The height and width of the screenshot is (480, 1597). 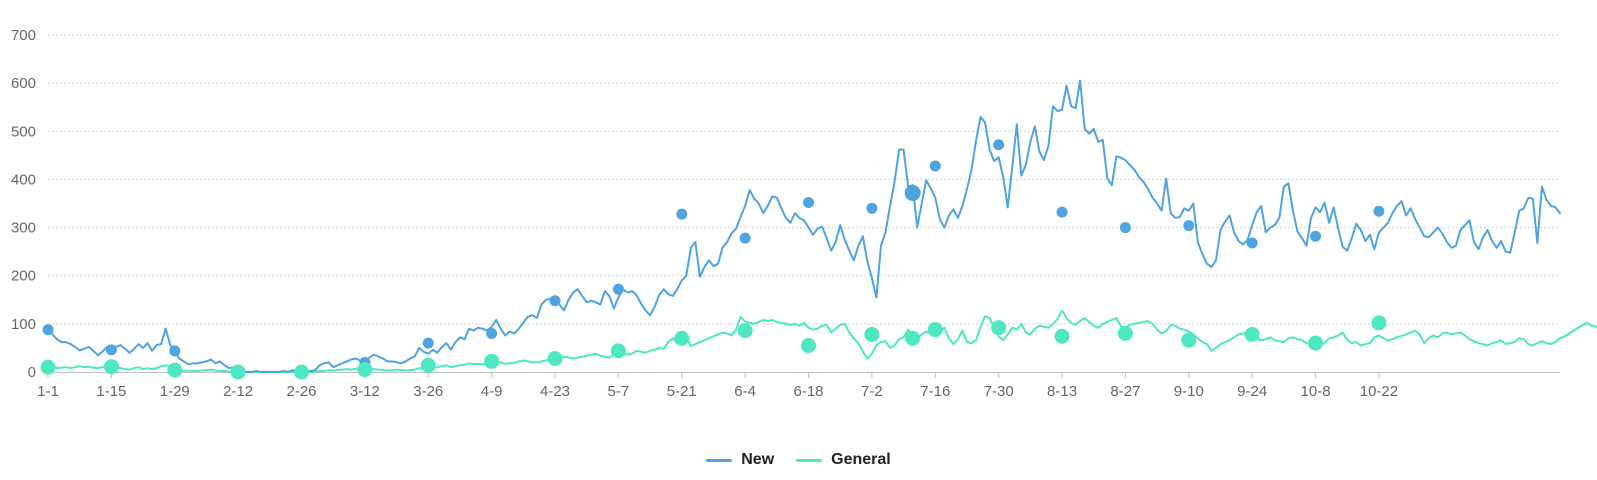 I want to click on y-tick-label: 700, so click(x=23, y=35).